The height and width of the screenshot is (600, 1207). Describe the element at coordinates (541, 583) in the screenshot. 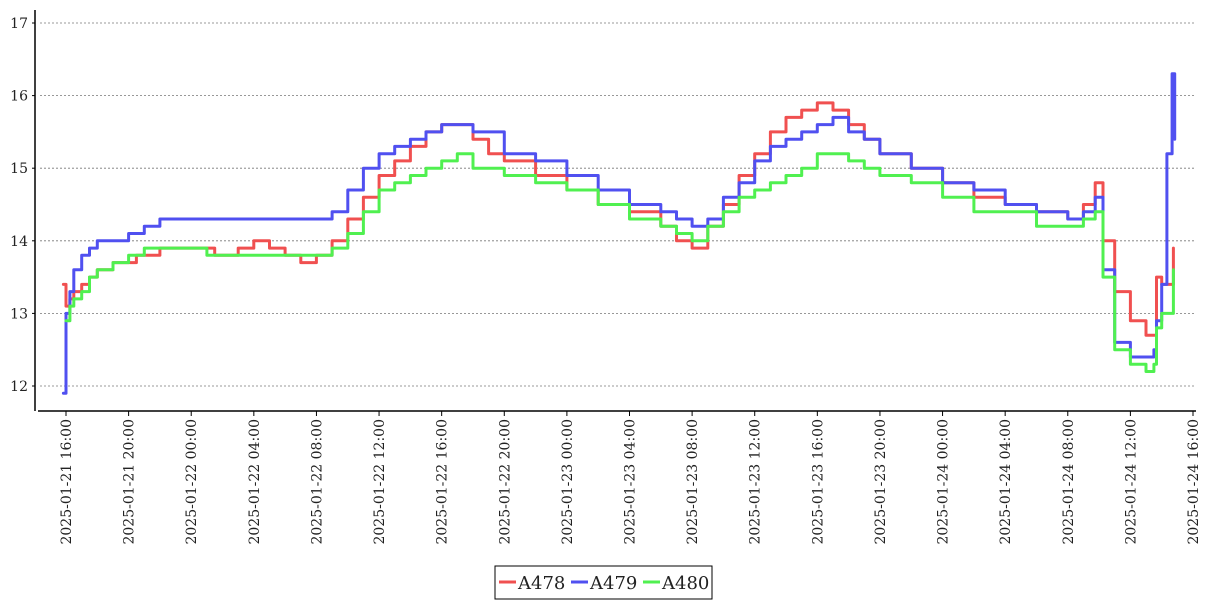

I see `legend-label: A478` at that location.